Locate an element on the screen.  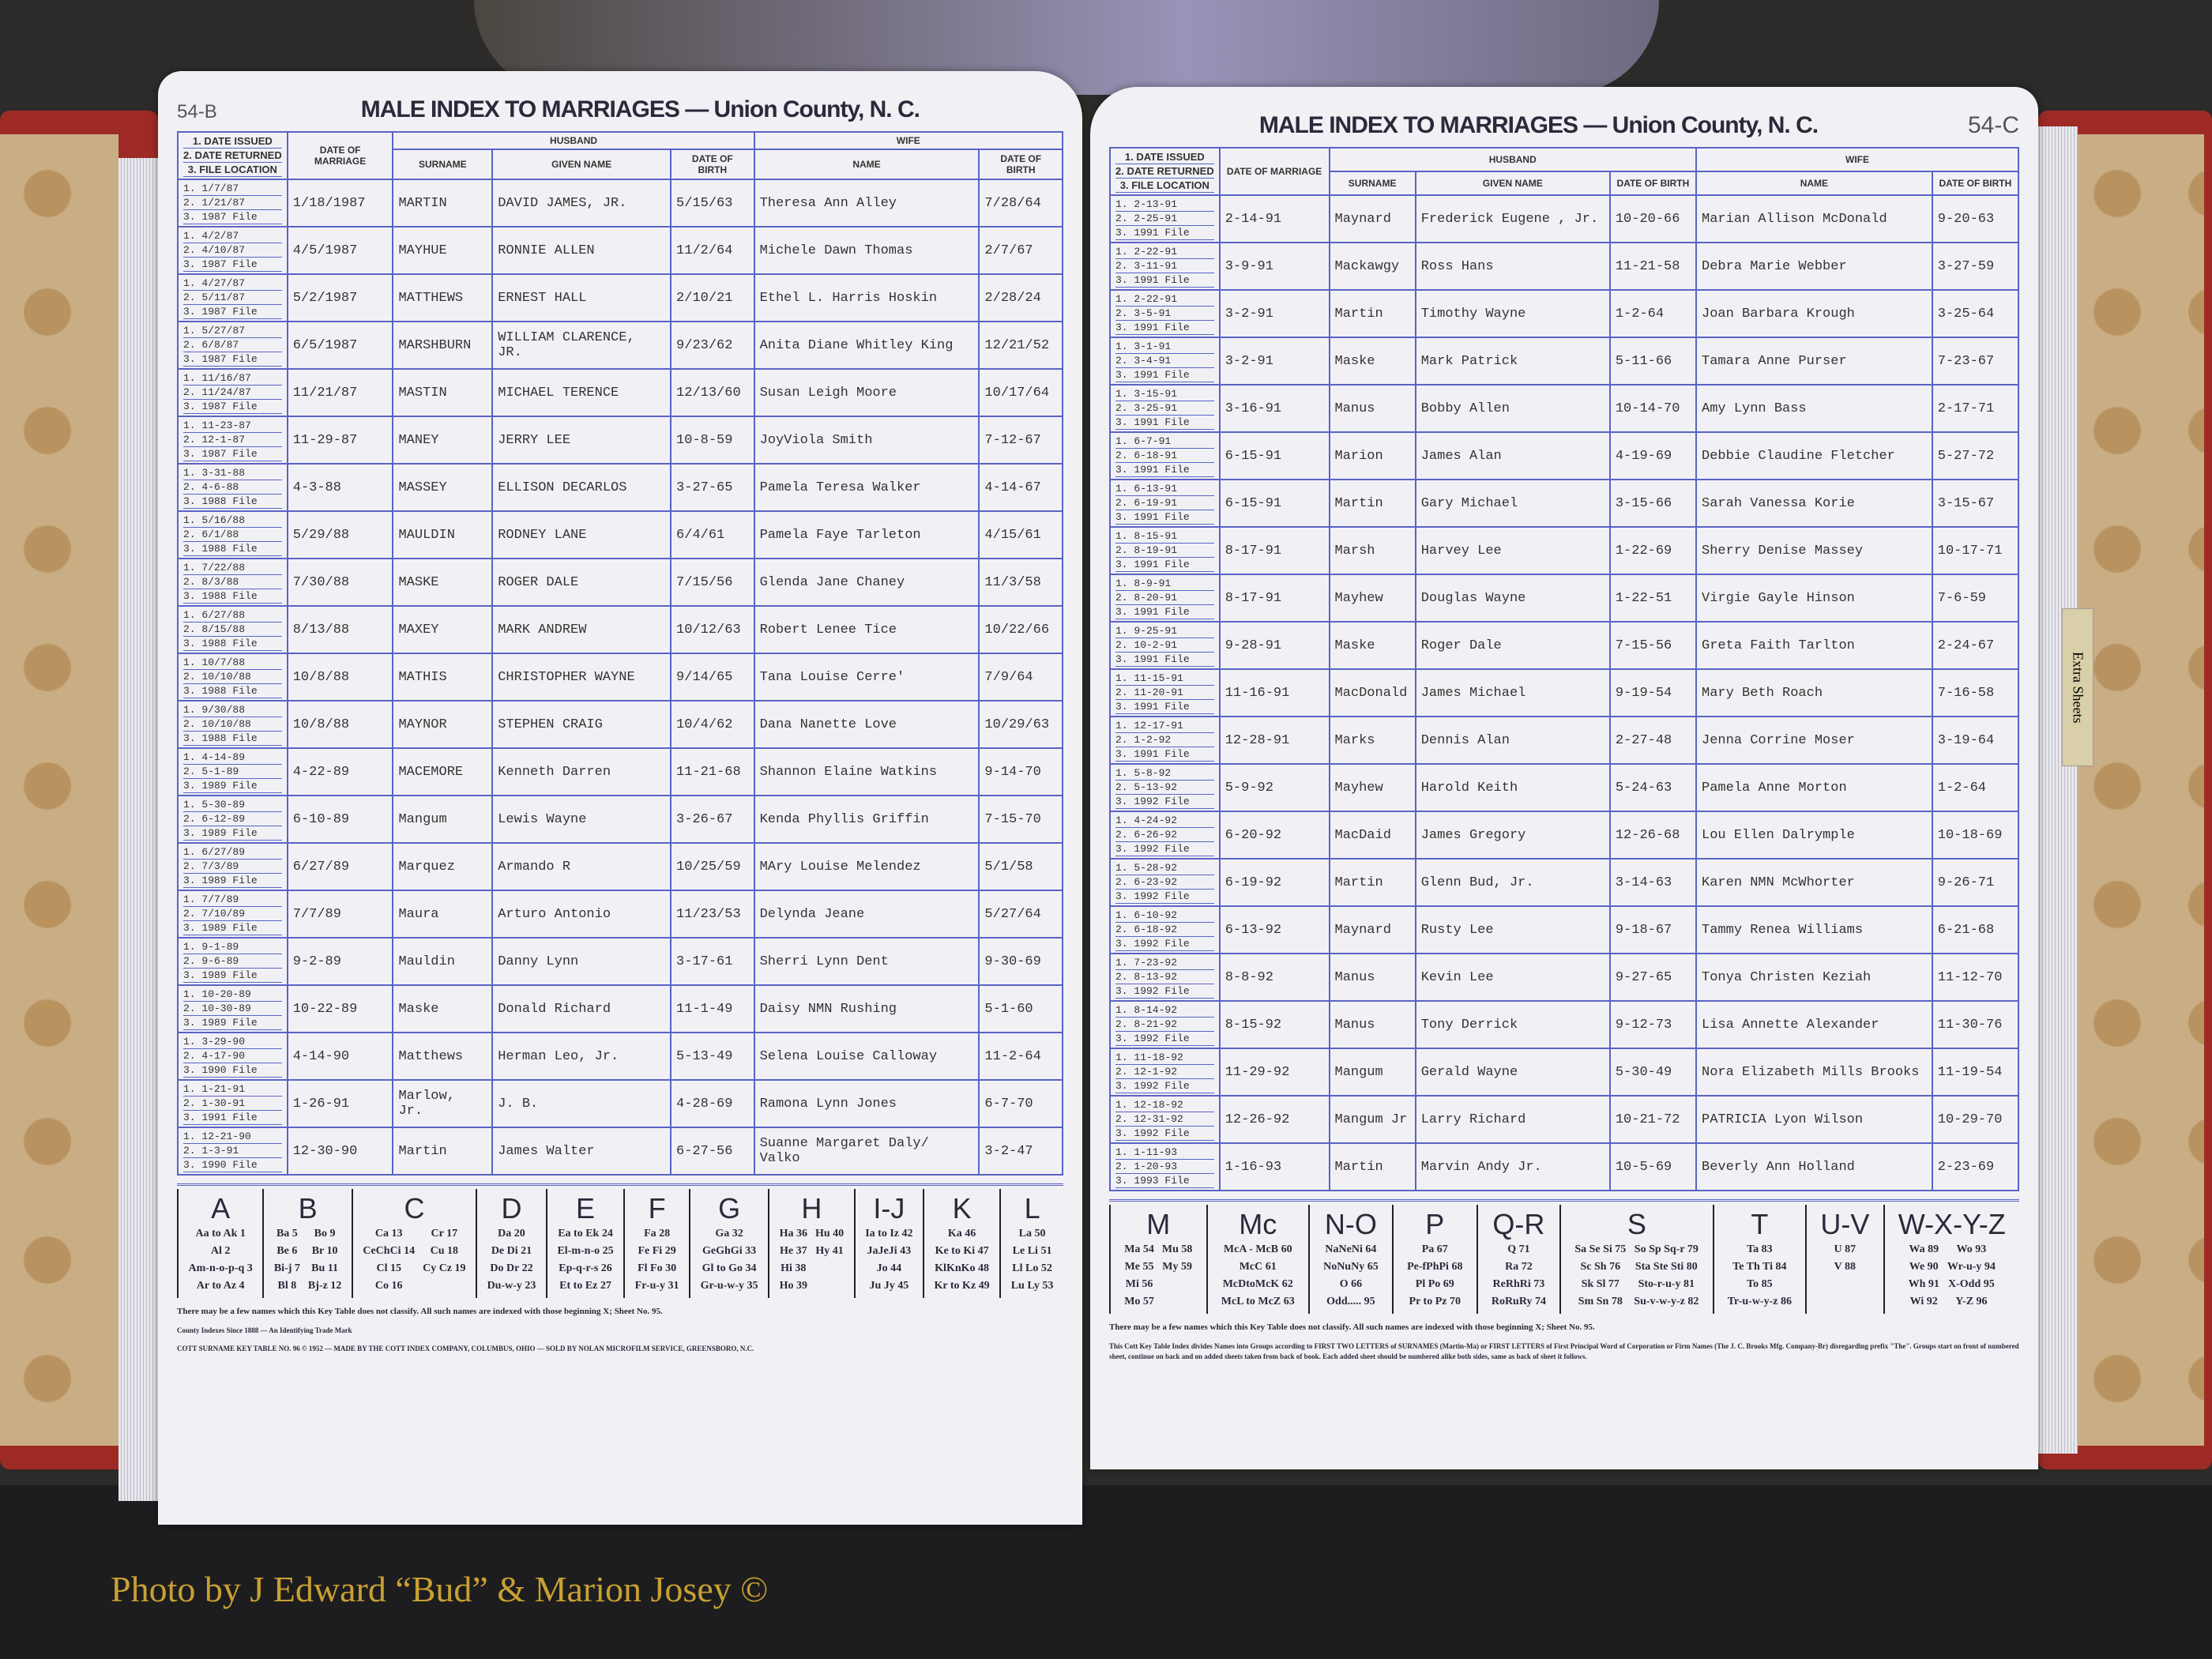
husband-surname: Mayhew is located at coordinates (1372, 788).